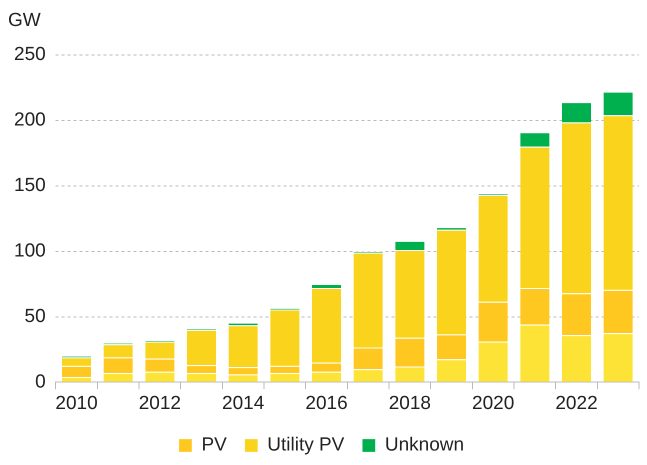  I want to click on legend-label: PV, so click(214, 445).